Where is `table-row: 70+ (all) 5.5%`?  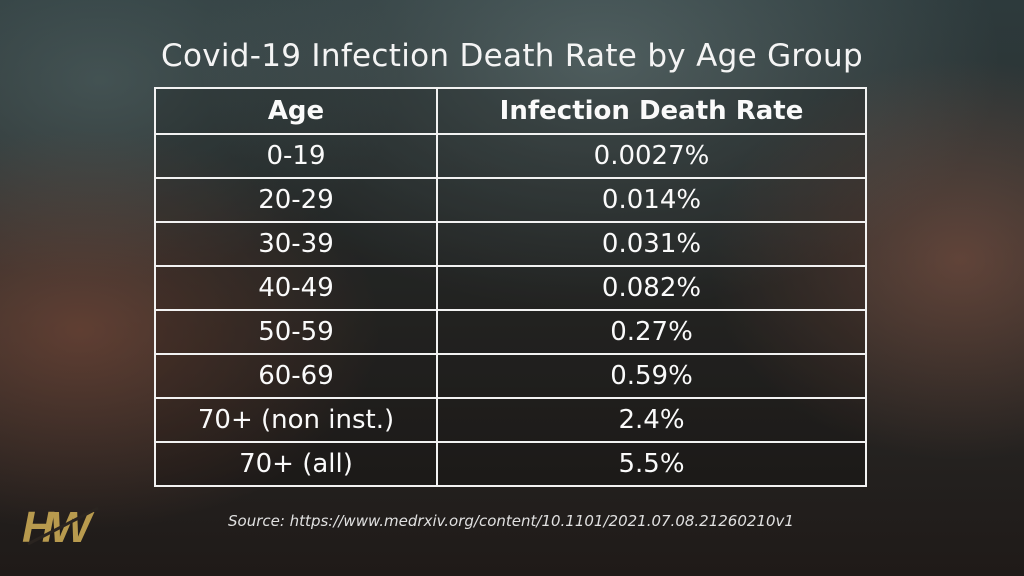
table-row: 70+ (all) 5.5% is located at coordinates (510, 464).